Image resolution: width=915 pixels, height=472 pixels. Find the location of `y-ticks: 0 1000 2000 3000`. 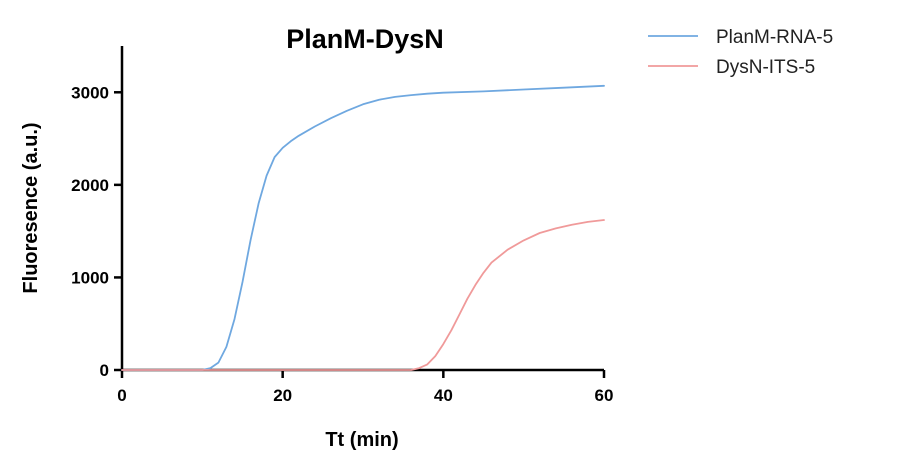

y-ticks: 0 1000 2000 3000 is located at coordinates (96, 231).